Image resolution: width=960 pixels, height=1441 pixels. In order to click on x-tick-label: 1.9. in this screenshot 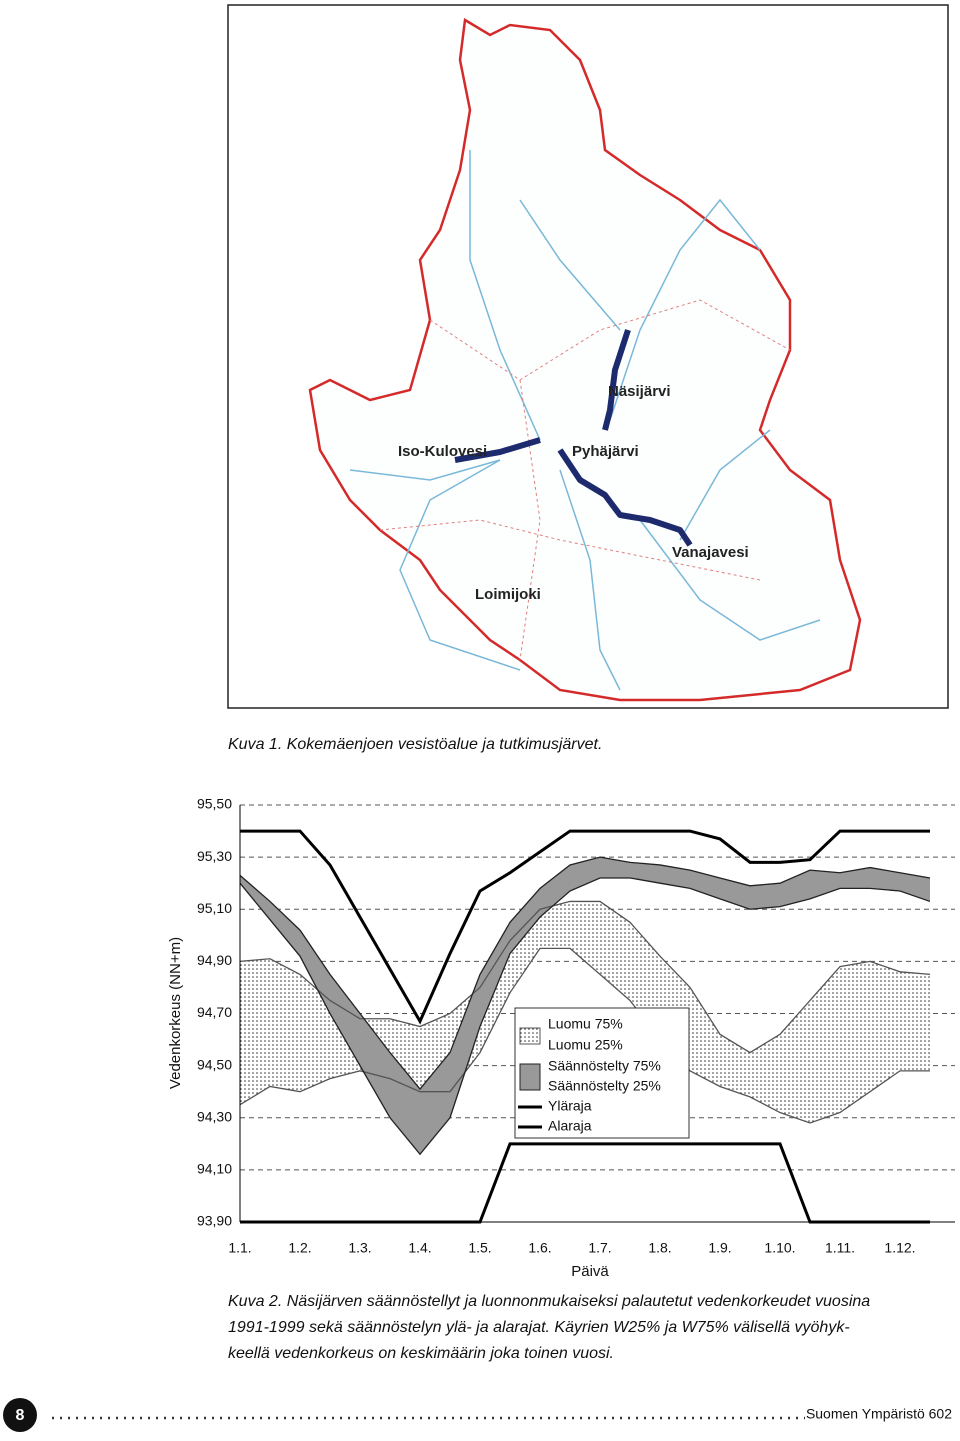, I will do `click(719, 1248)`.